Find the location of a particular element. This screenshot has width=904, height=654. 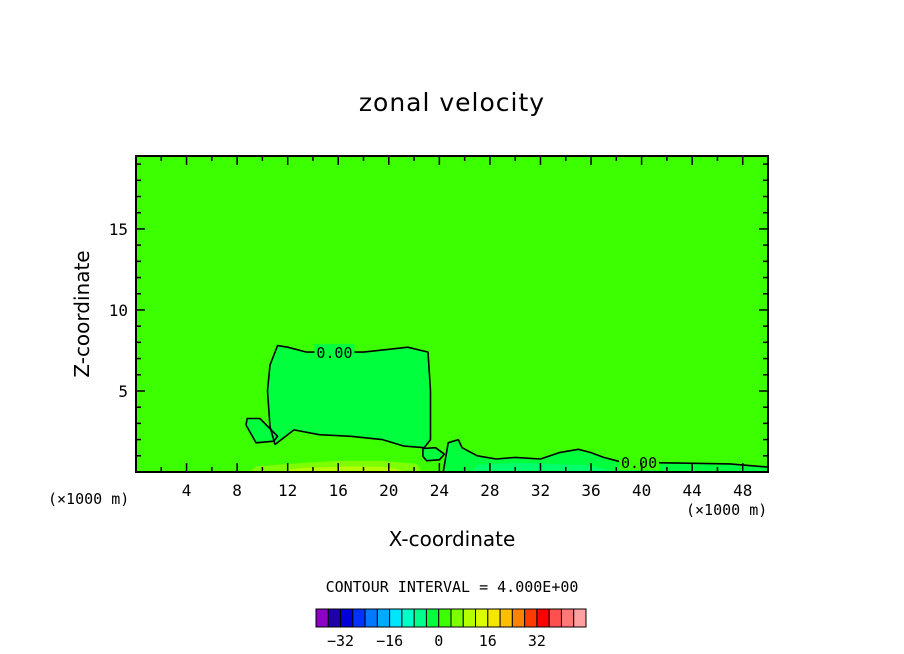

x-tick-label: 16 is located at coordinates (338, 490).